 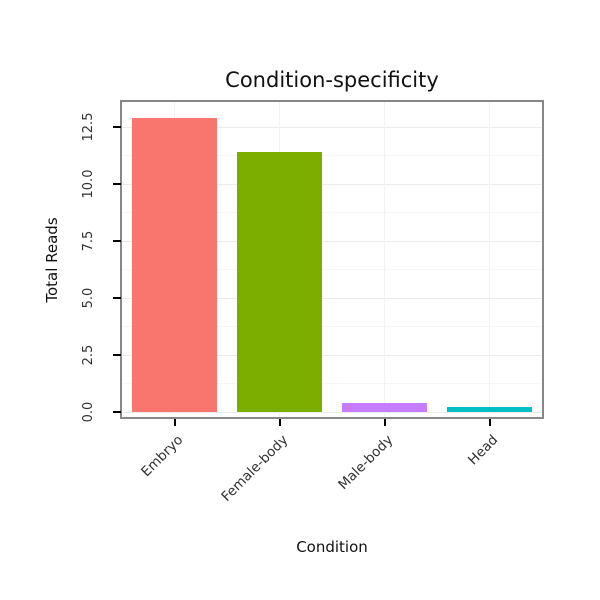 I want to click on y-axis-title: Total Reads, so click(x=52, y=260).